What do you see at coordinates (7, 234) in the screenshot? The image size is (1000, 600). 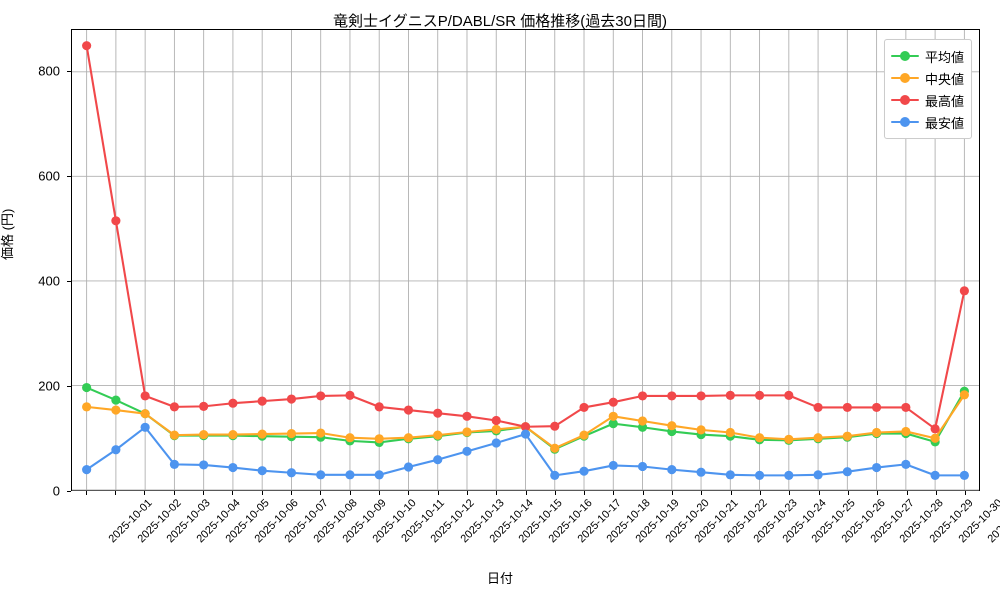 I see `y-axis-label: 価格 (円)` at bounding box center [7, 234].